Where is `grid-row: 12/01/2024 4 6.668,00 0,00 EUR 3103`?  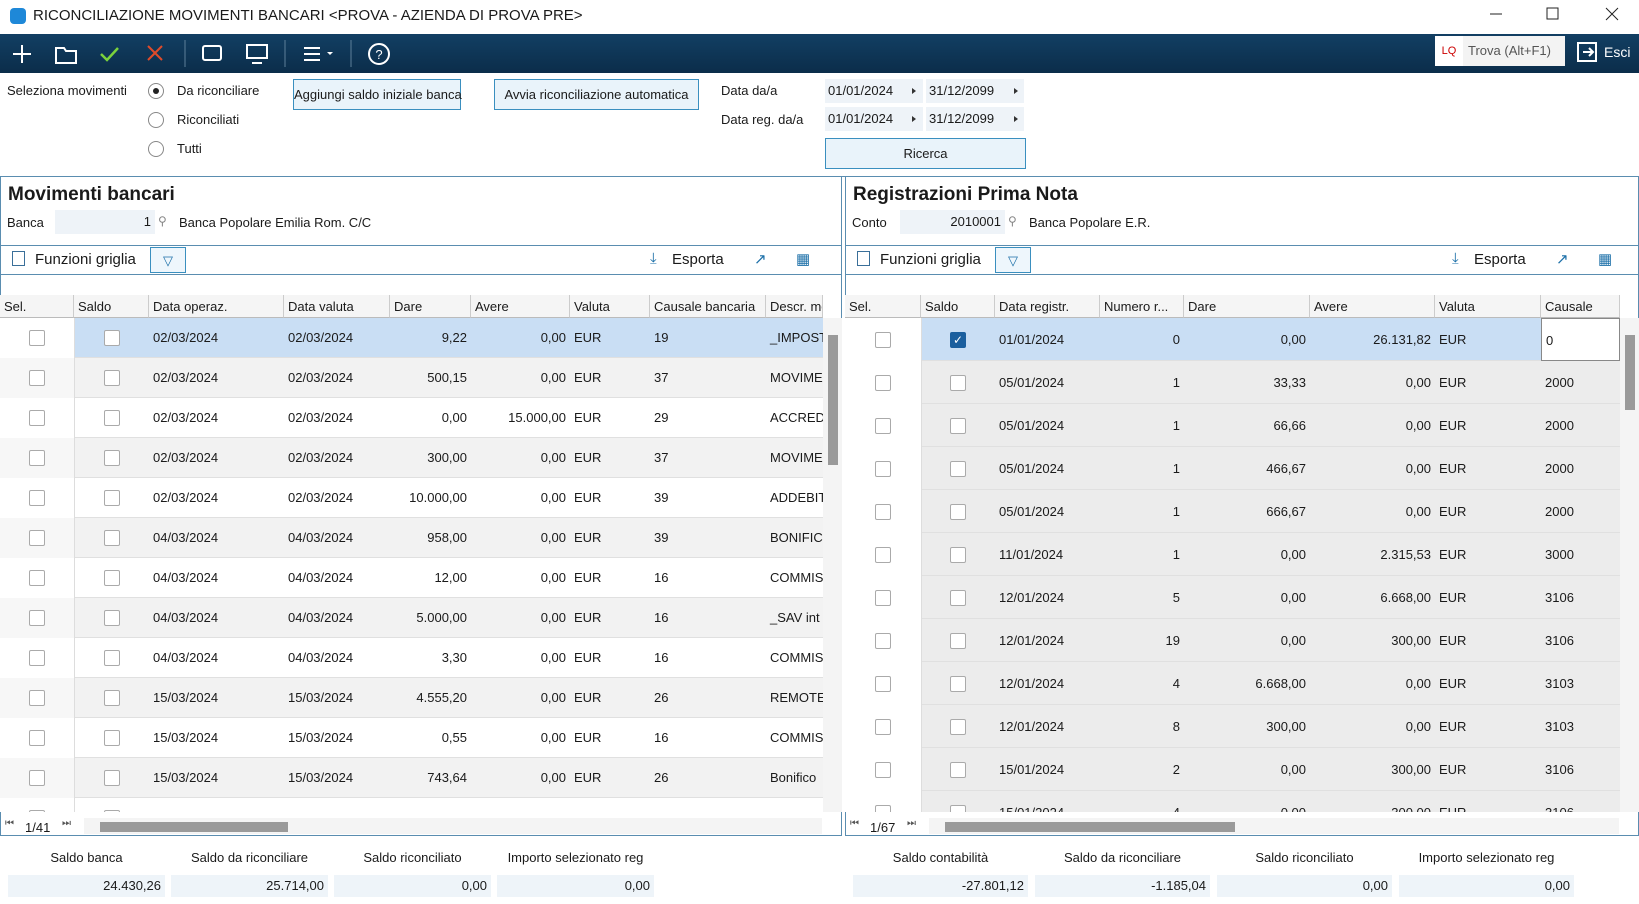
grid-row: 12/01/2024 4 6.668,00 0,00 EUR 3103 is located at coordinates (1232, 683).